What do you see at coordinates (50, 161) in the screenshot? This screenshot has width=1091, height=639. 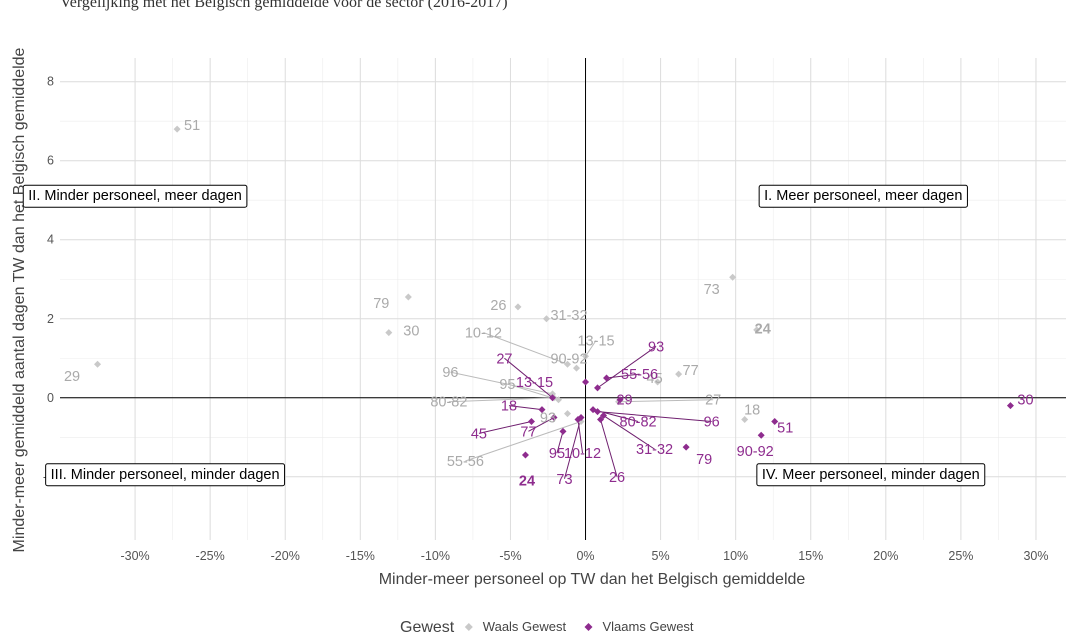 I see `y-tick-label: 6` at bounding box center [50, 161].